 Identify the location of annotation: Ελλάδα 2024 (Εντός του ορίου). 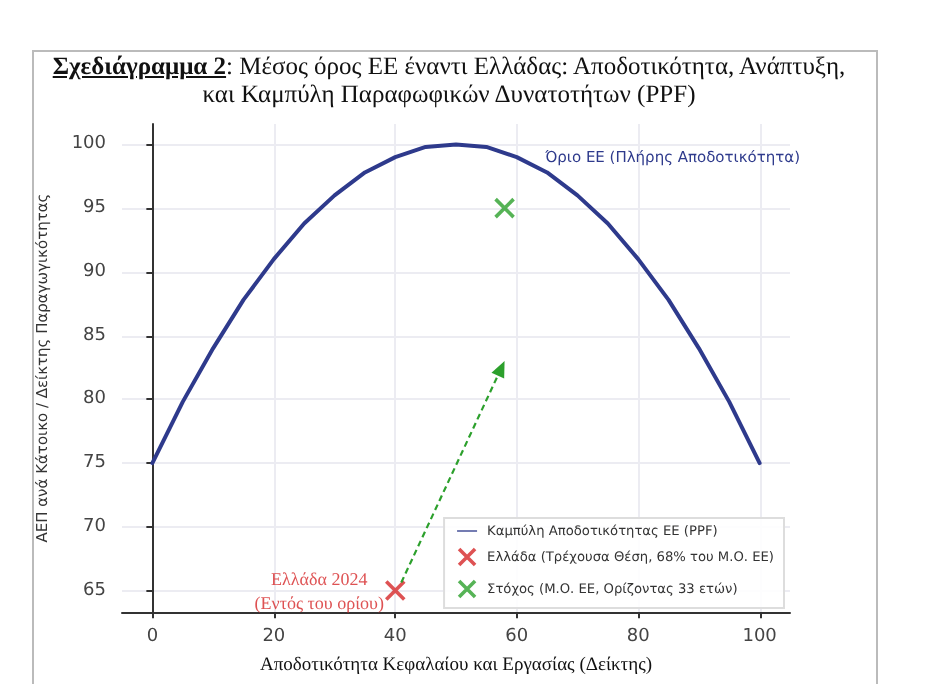
(319, 590).